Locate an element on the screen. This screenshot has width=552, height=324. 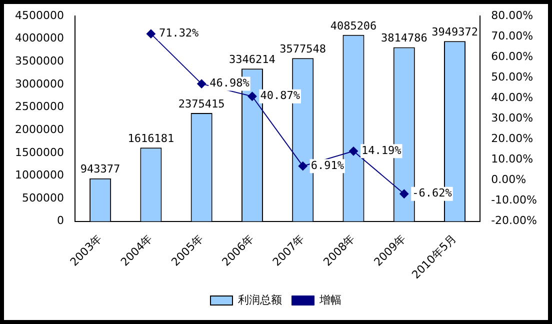
y2-tick-label: 30.00% is located at coordinates (512, 118).